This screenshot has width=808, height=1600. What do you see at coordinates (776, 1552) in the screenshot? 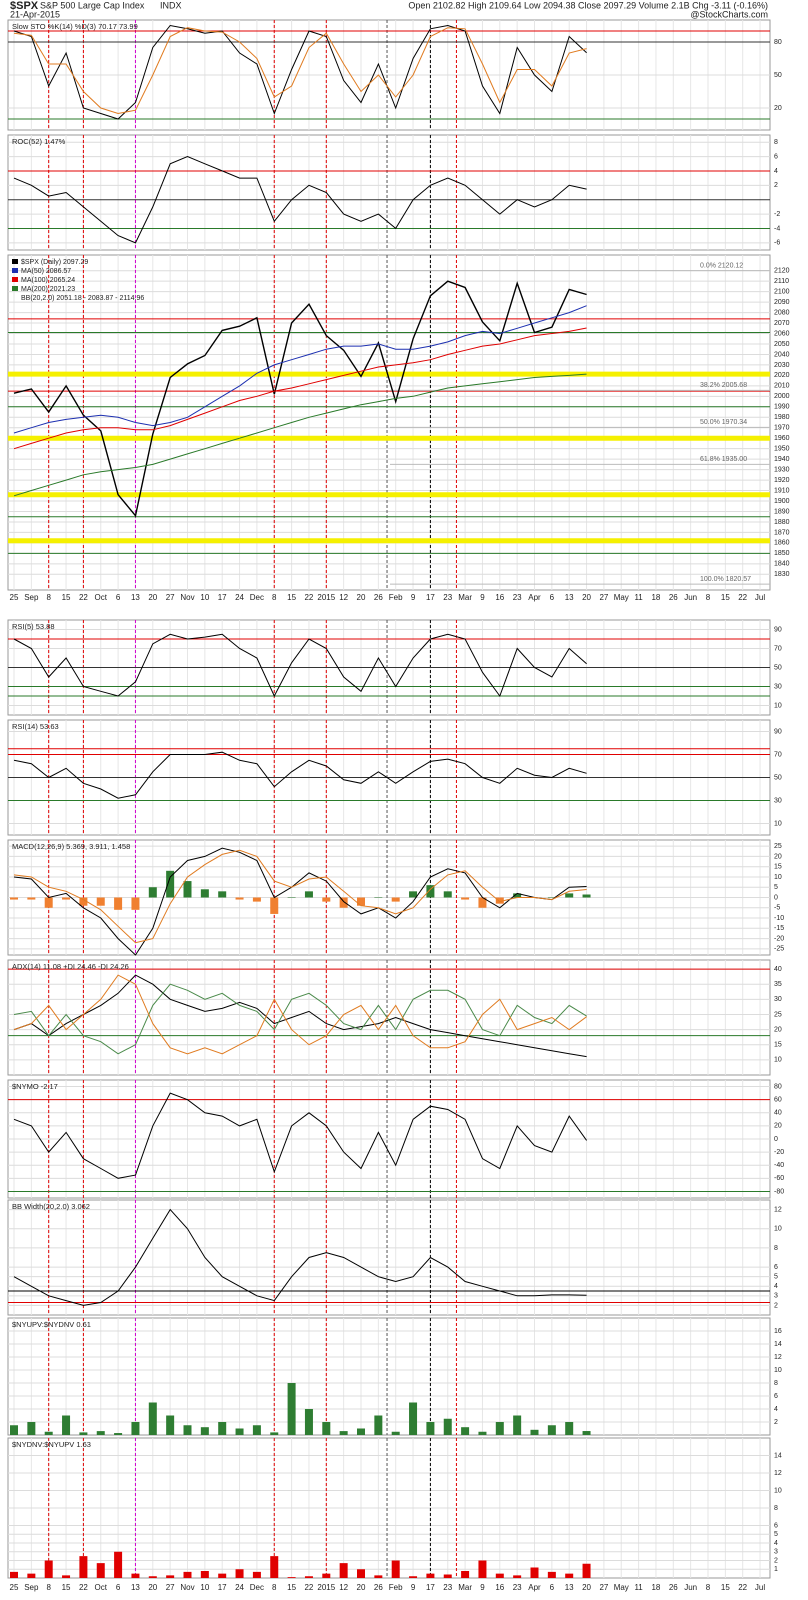
I see `y-tick-label: 3` at bounding box center [776, 1552].